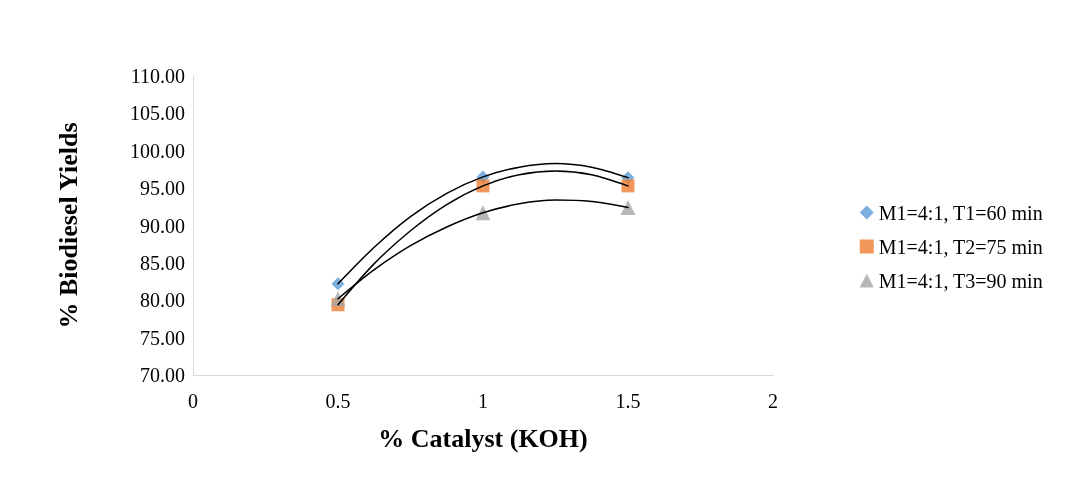 The width and height of the screenshot is (1086, 493). Describe the element at coordinates (162, 262) in the screenshot. I see `y-tick-label: 85.00` at that location.